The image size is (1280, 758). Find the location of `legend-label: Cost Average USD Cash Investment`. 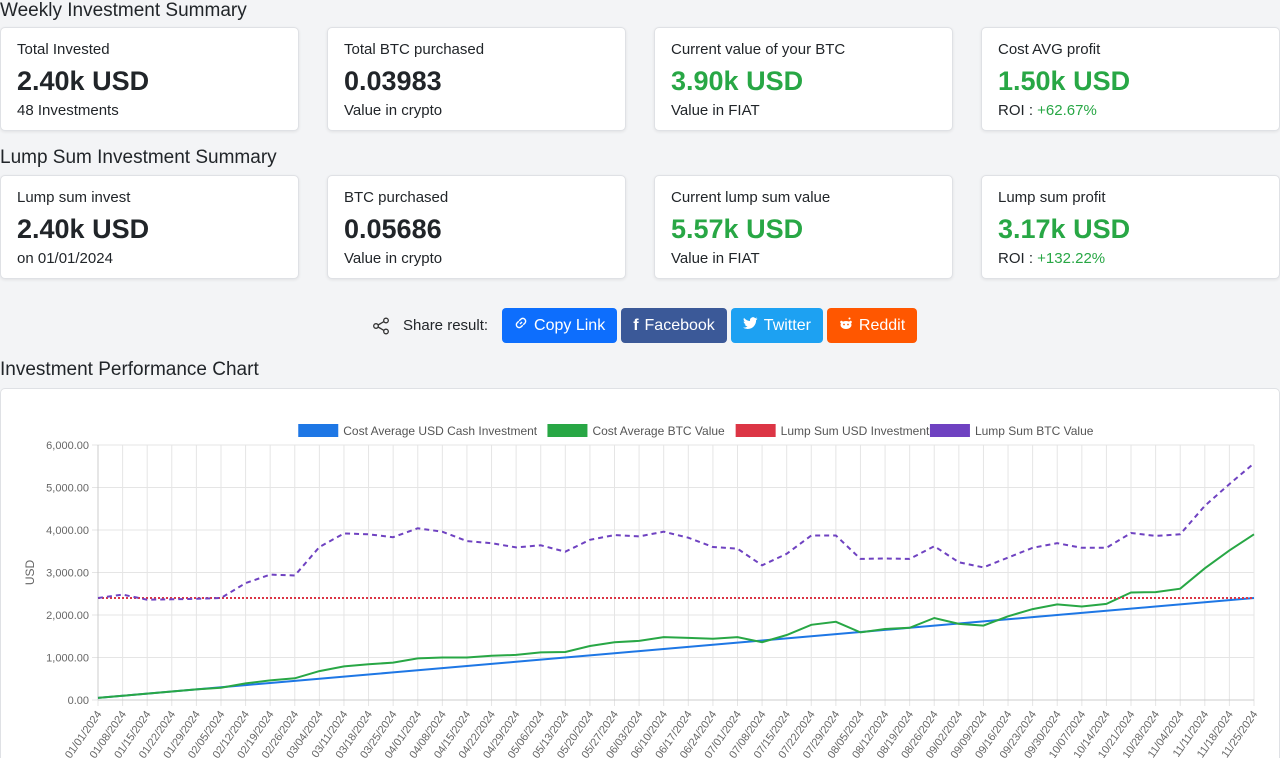

legend-label: Cost Average USD Cash Investment is located at coordinates (440, 431).